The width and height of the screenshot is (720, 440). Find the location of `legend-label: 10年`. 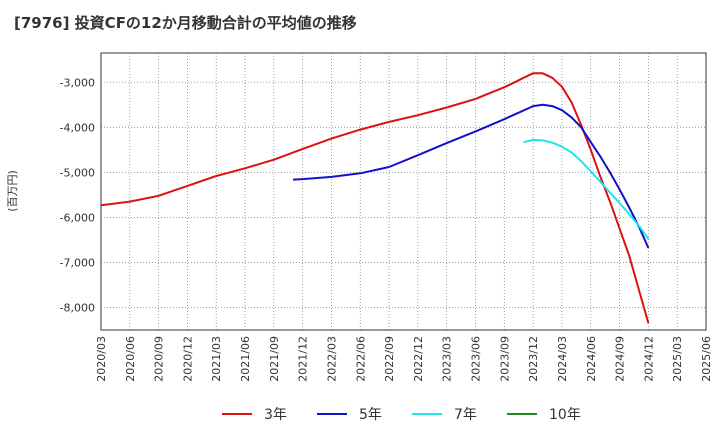

legend-label: 10年 is located at coordinates (565, 415).